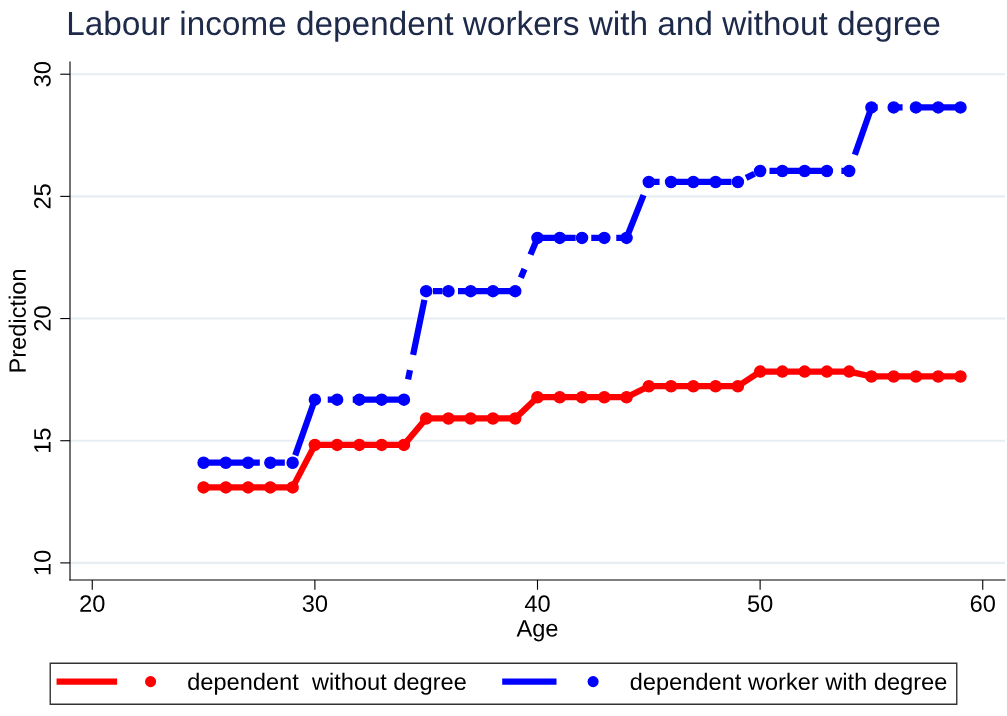 This screenshot has height=716, width=1007. What do you see at coordinates (92, 603) in the screenshot?
I see `x-tick-label: 20` at bounding box center [92, 603].